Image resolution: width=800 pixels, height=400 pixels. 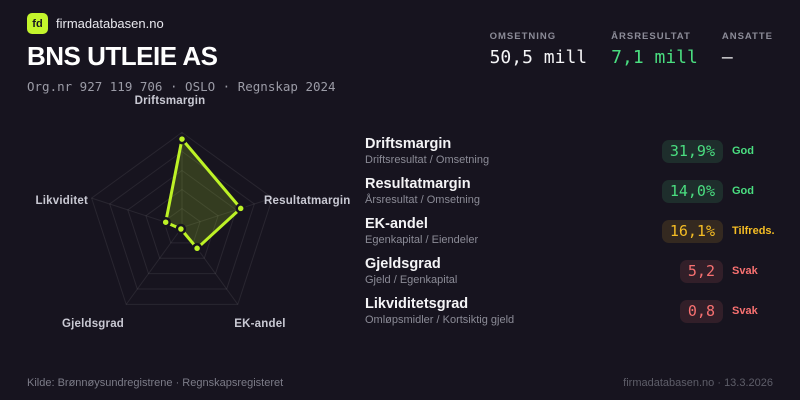 I want to click on company-name: BNS UTLEIE AS, so click(x=122, y=56).